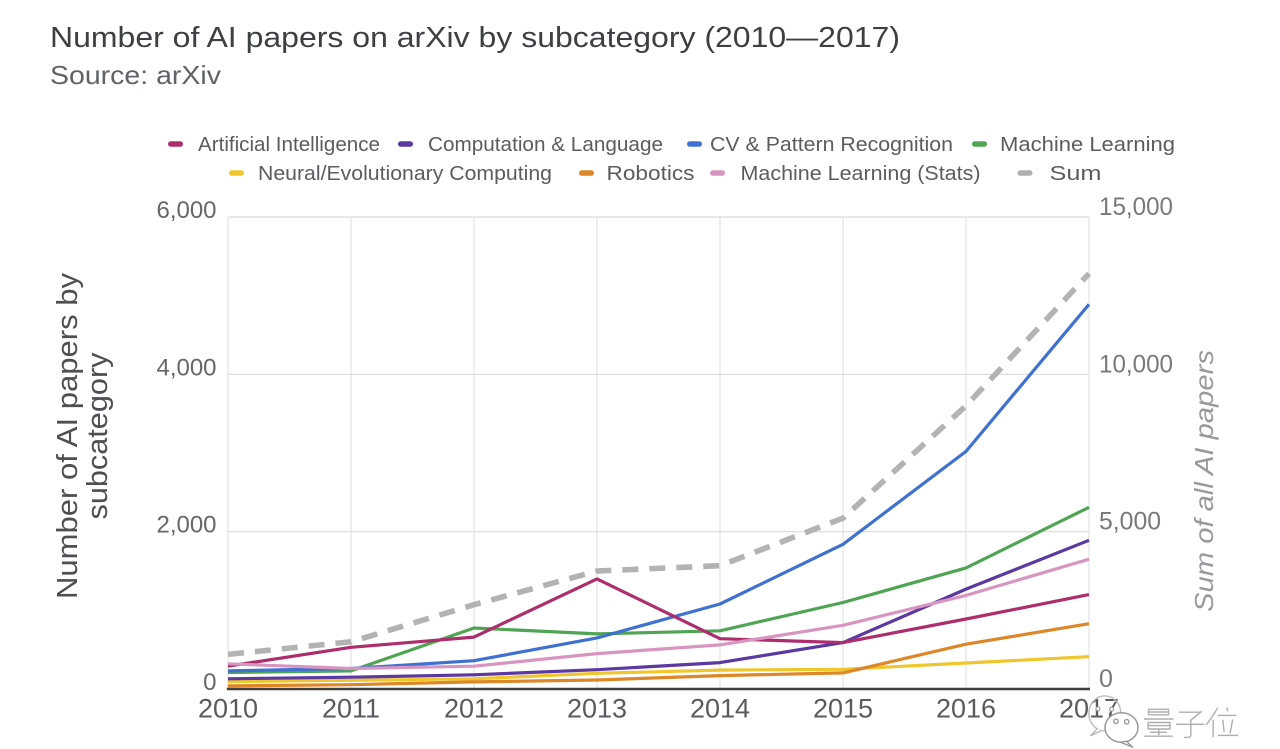 The width and height of the screenshot is (1280, 749). What do you see at coordinates (135, 75) in the screenshot?
I see `svg-text: Source: arXiv` at bounding box center [135, 75].